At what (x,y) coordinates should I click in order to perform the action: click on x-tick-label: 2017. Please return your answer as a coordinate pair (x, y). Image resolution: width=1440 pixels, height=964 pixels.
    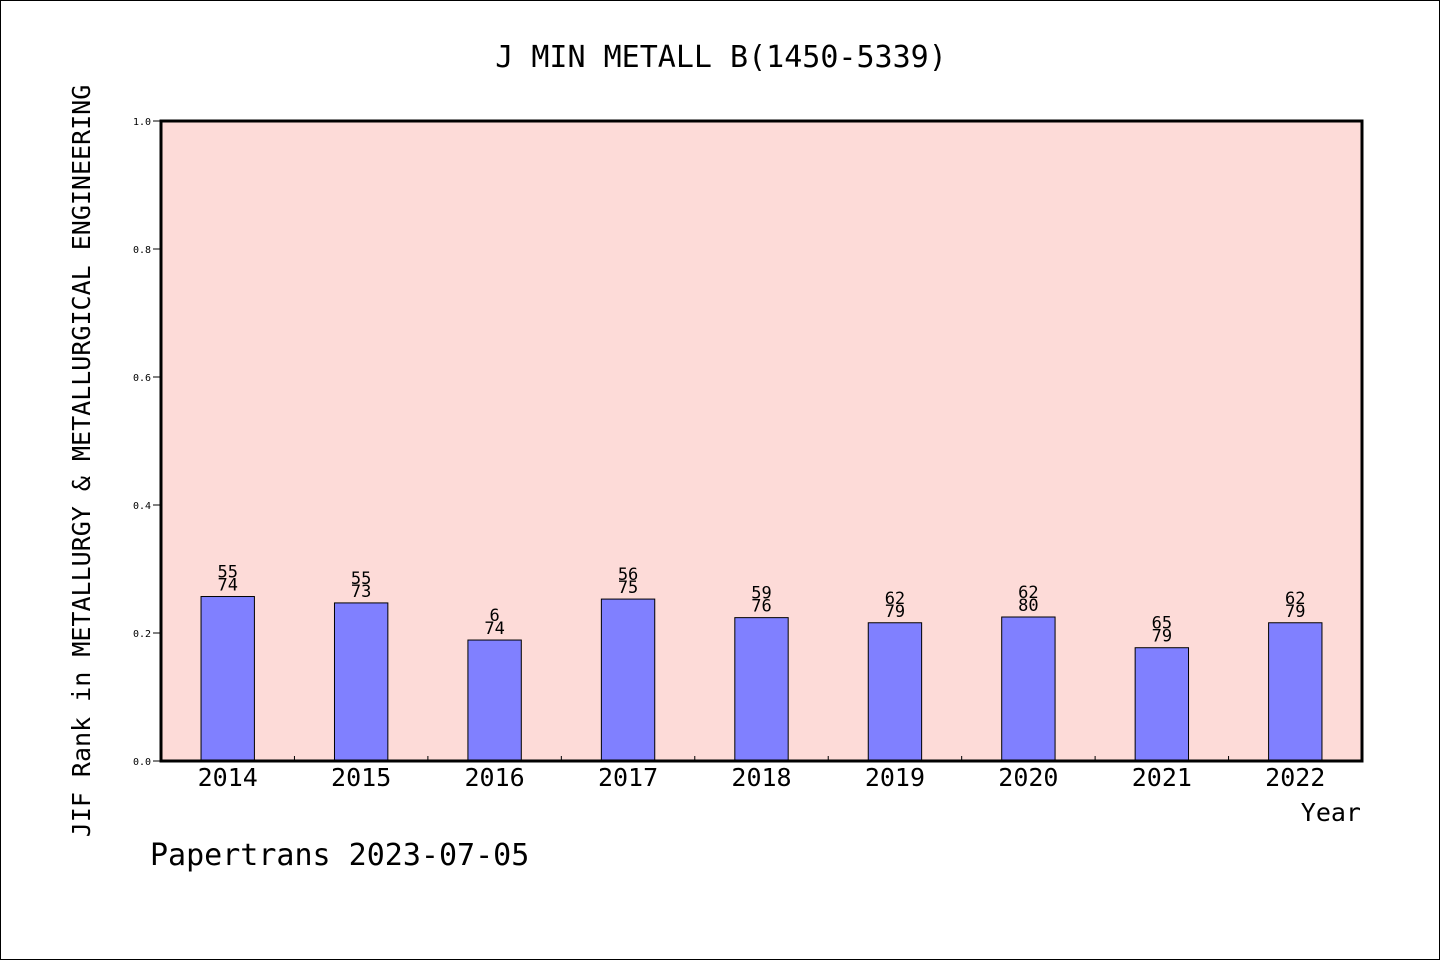
    Looking at the image, I should click on (628, 777).